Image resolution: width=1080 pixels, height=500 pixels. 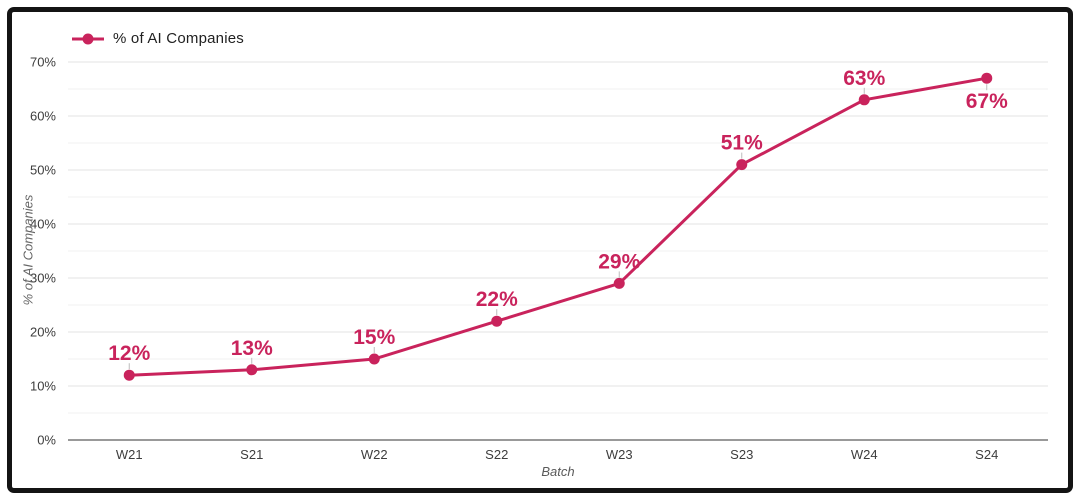 I want to click on legend-marker-dot, so click(x=88, y=38).